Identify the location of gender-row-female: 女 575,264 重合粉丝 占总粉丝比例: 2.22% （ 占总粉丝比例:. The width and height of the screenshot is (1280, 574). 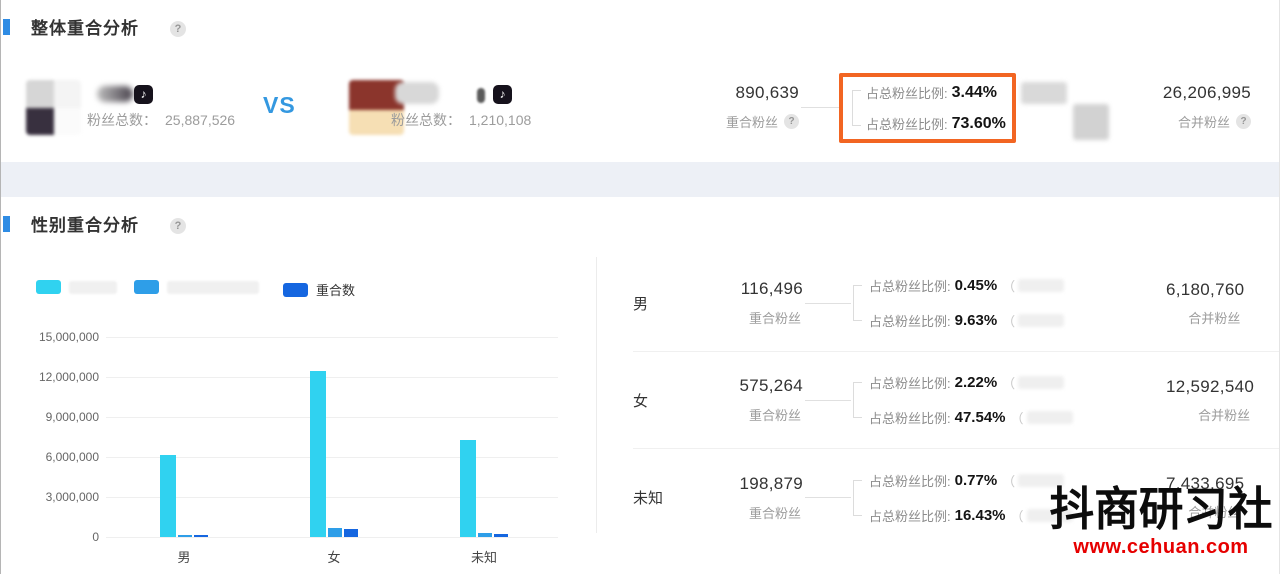
(956, 400).